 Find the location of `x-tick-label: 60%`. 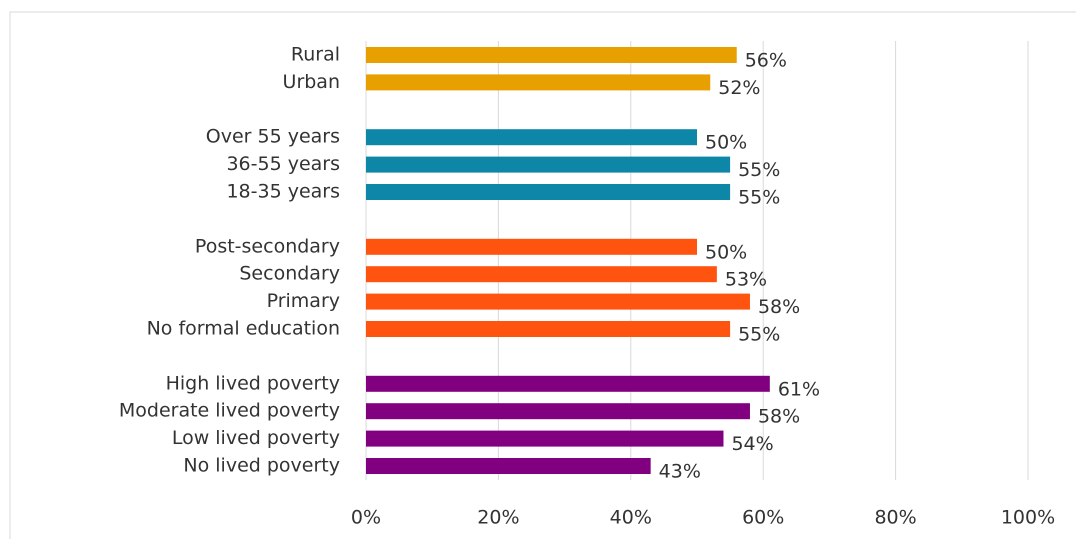

x-tick-label: 60% is located at coordinates (763, 518).